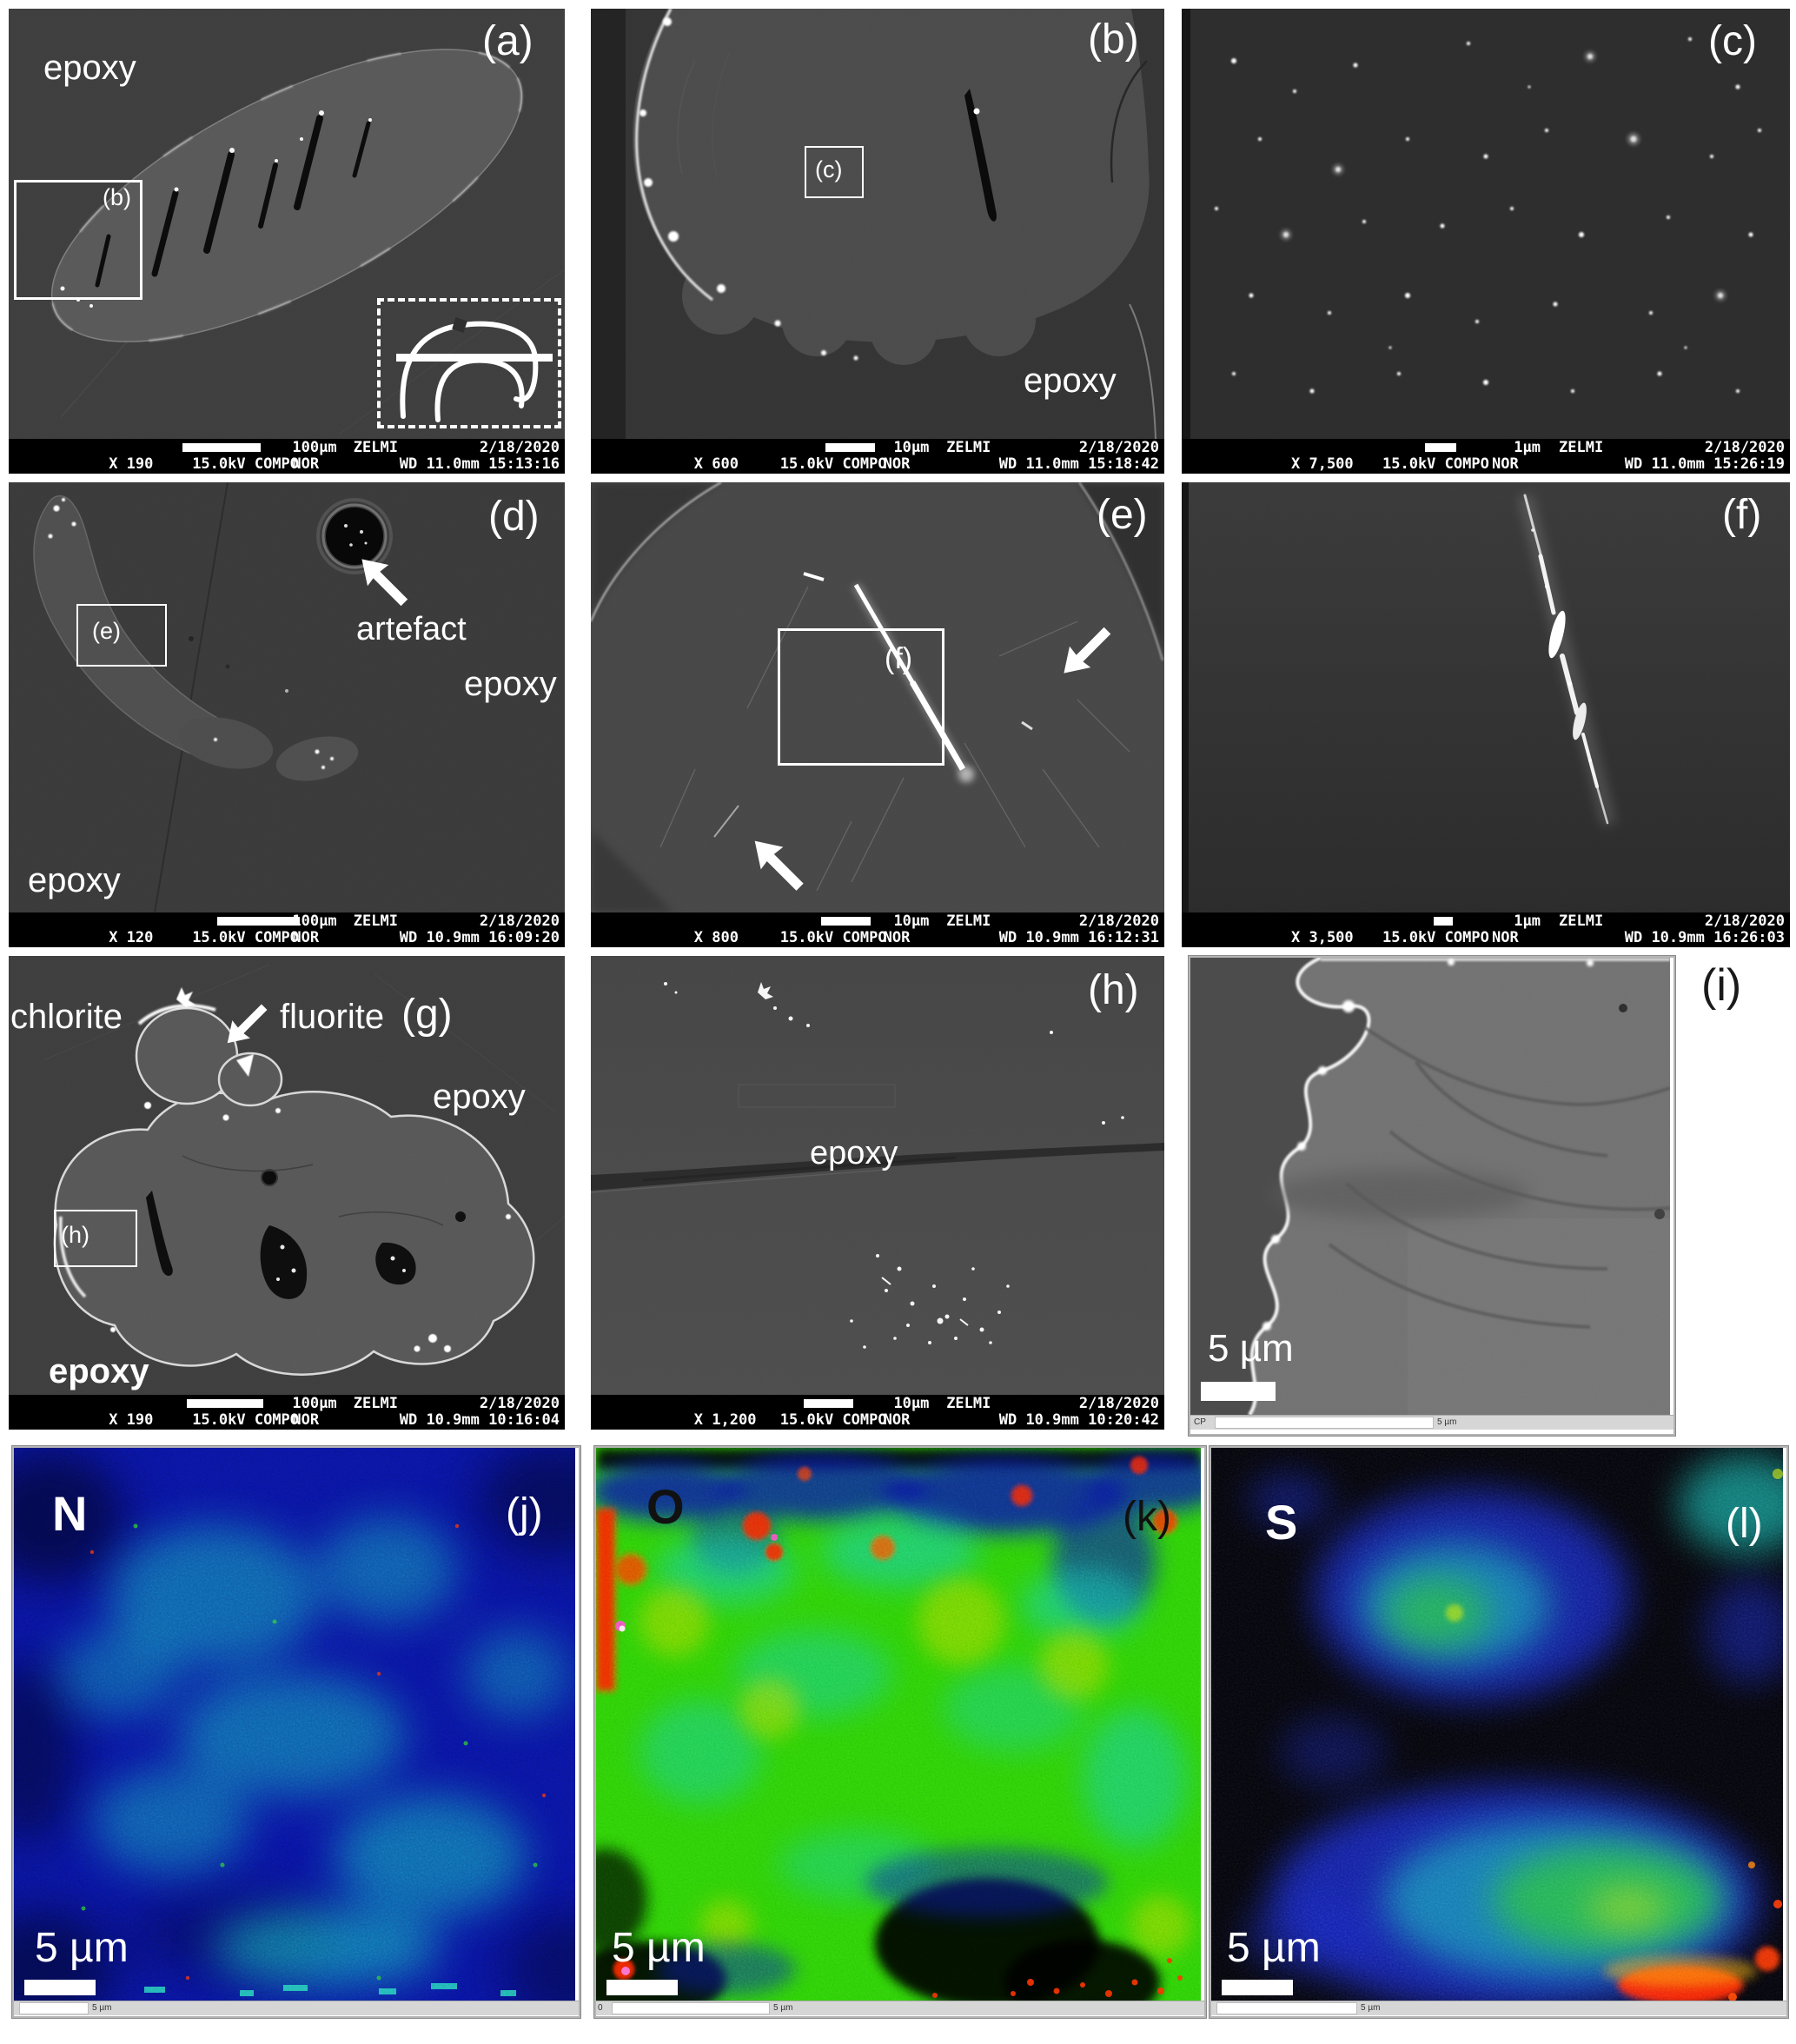 The width and height of the screenshot is (1796, 2044). What do you see at coordinates (66, 1017) in the screenshot?
I see `chlorite-label: chlorite` at bounding box center [66, 1017].